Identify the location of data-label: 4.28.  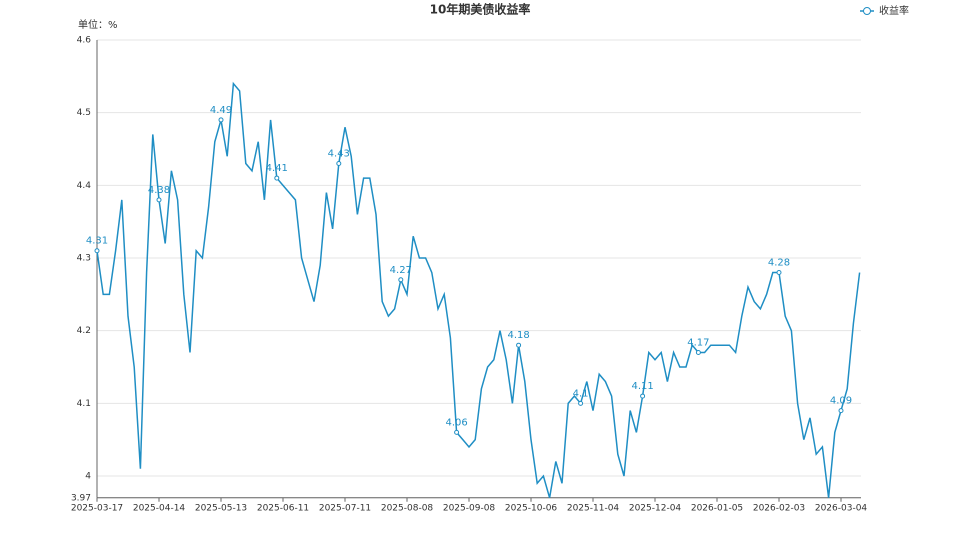
(779, 263).